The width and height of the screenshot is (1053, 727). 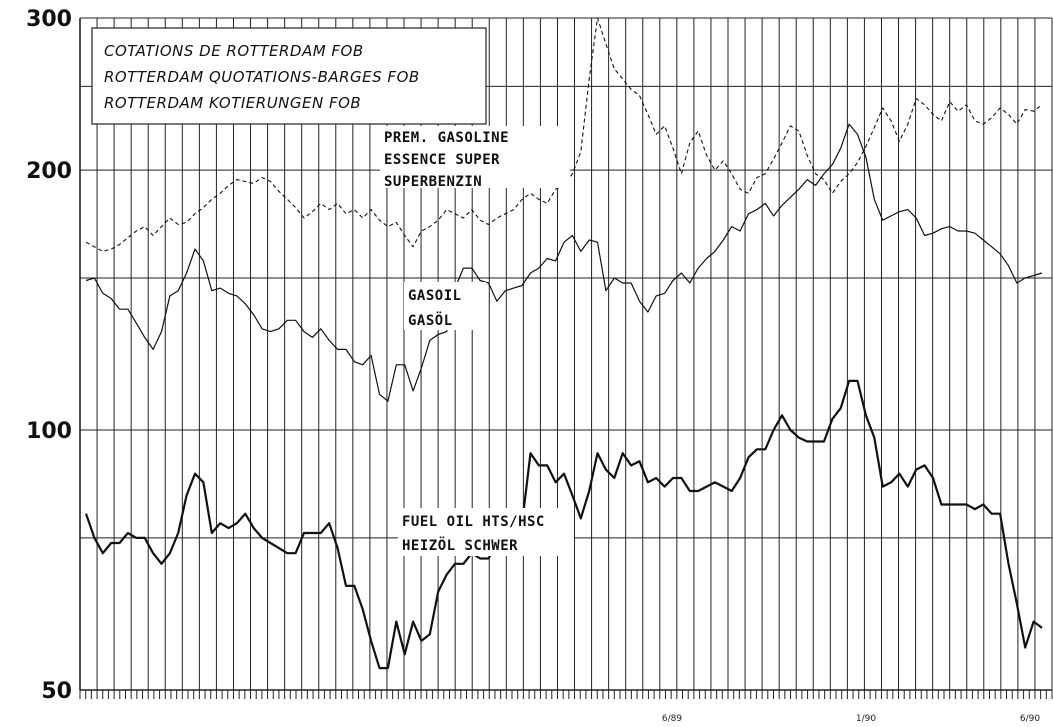 What do you see at coordinates (442, 160) in the screenshot?
I see `gasoline-label-line-2: ESSENCE SUPER` at bounding box center [442, 160].